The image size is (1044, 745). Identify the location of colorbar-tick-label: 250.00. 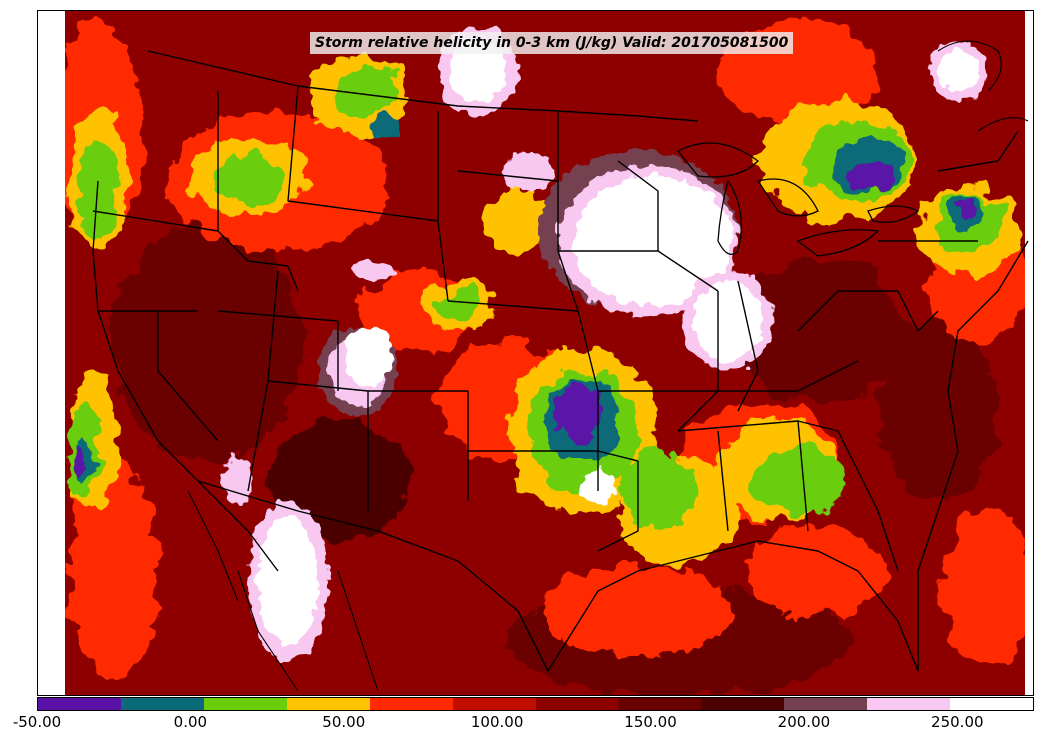
(957, 722).